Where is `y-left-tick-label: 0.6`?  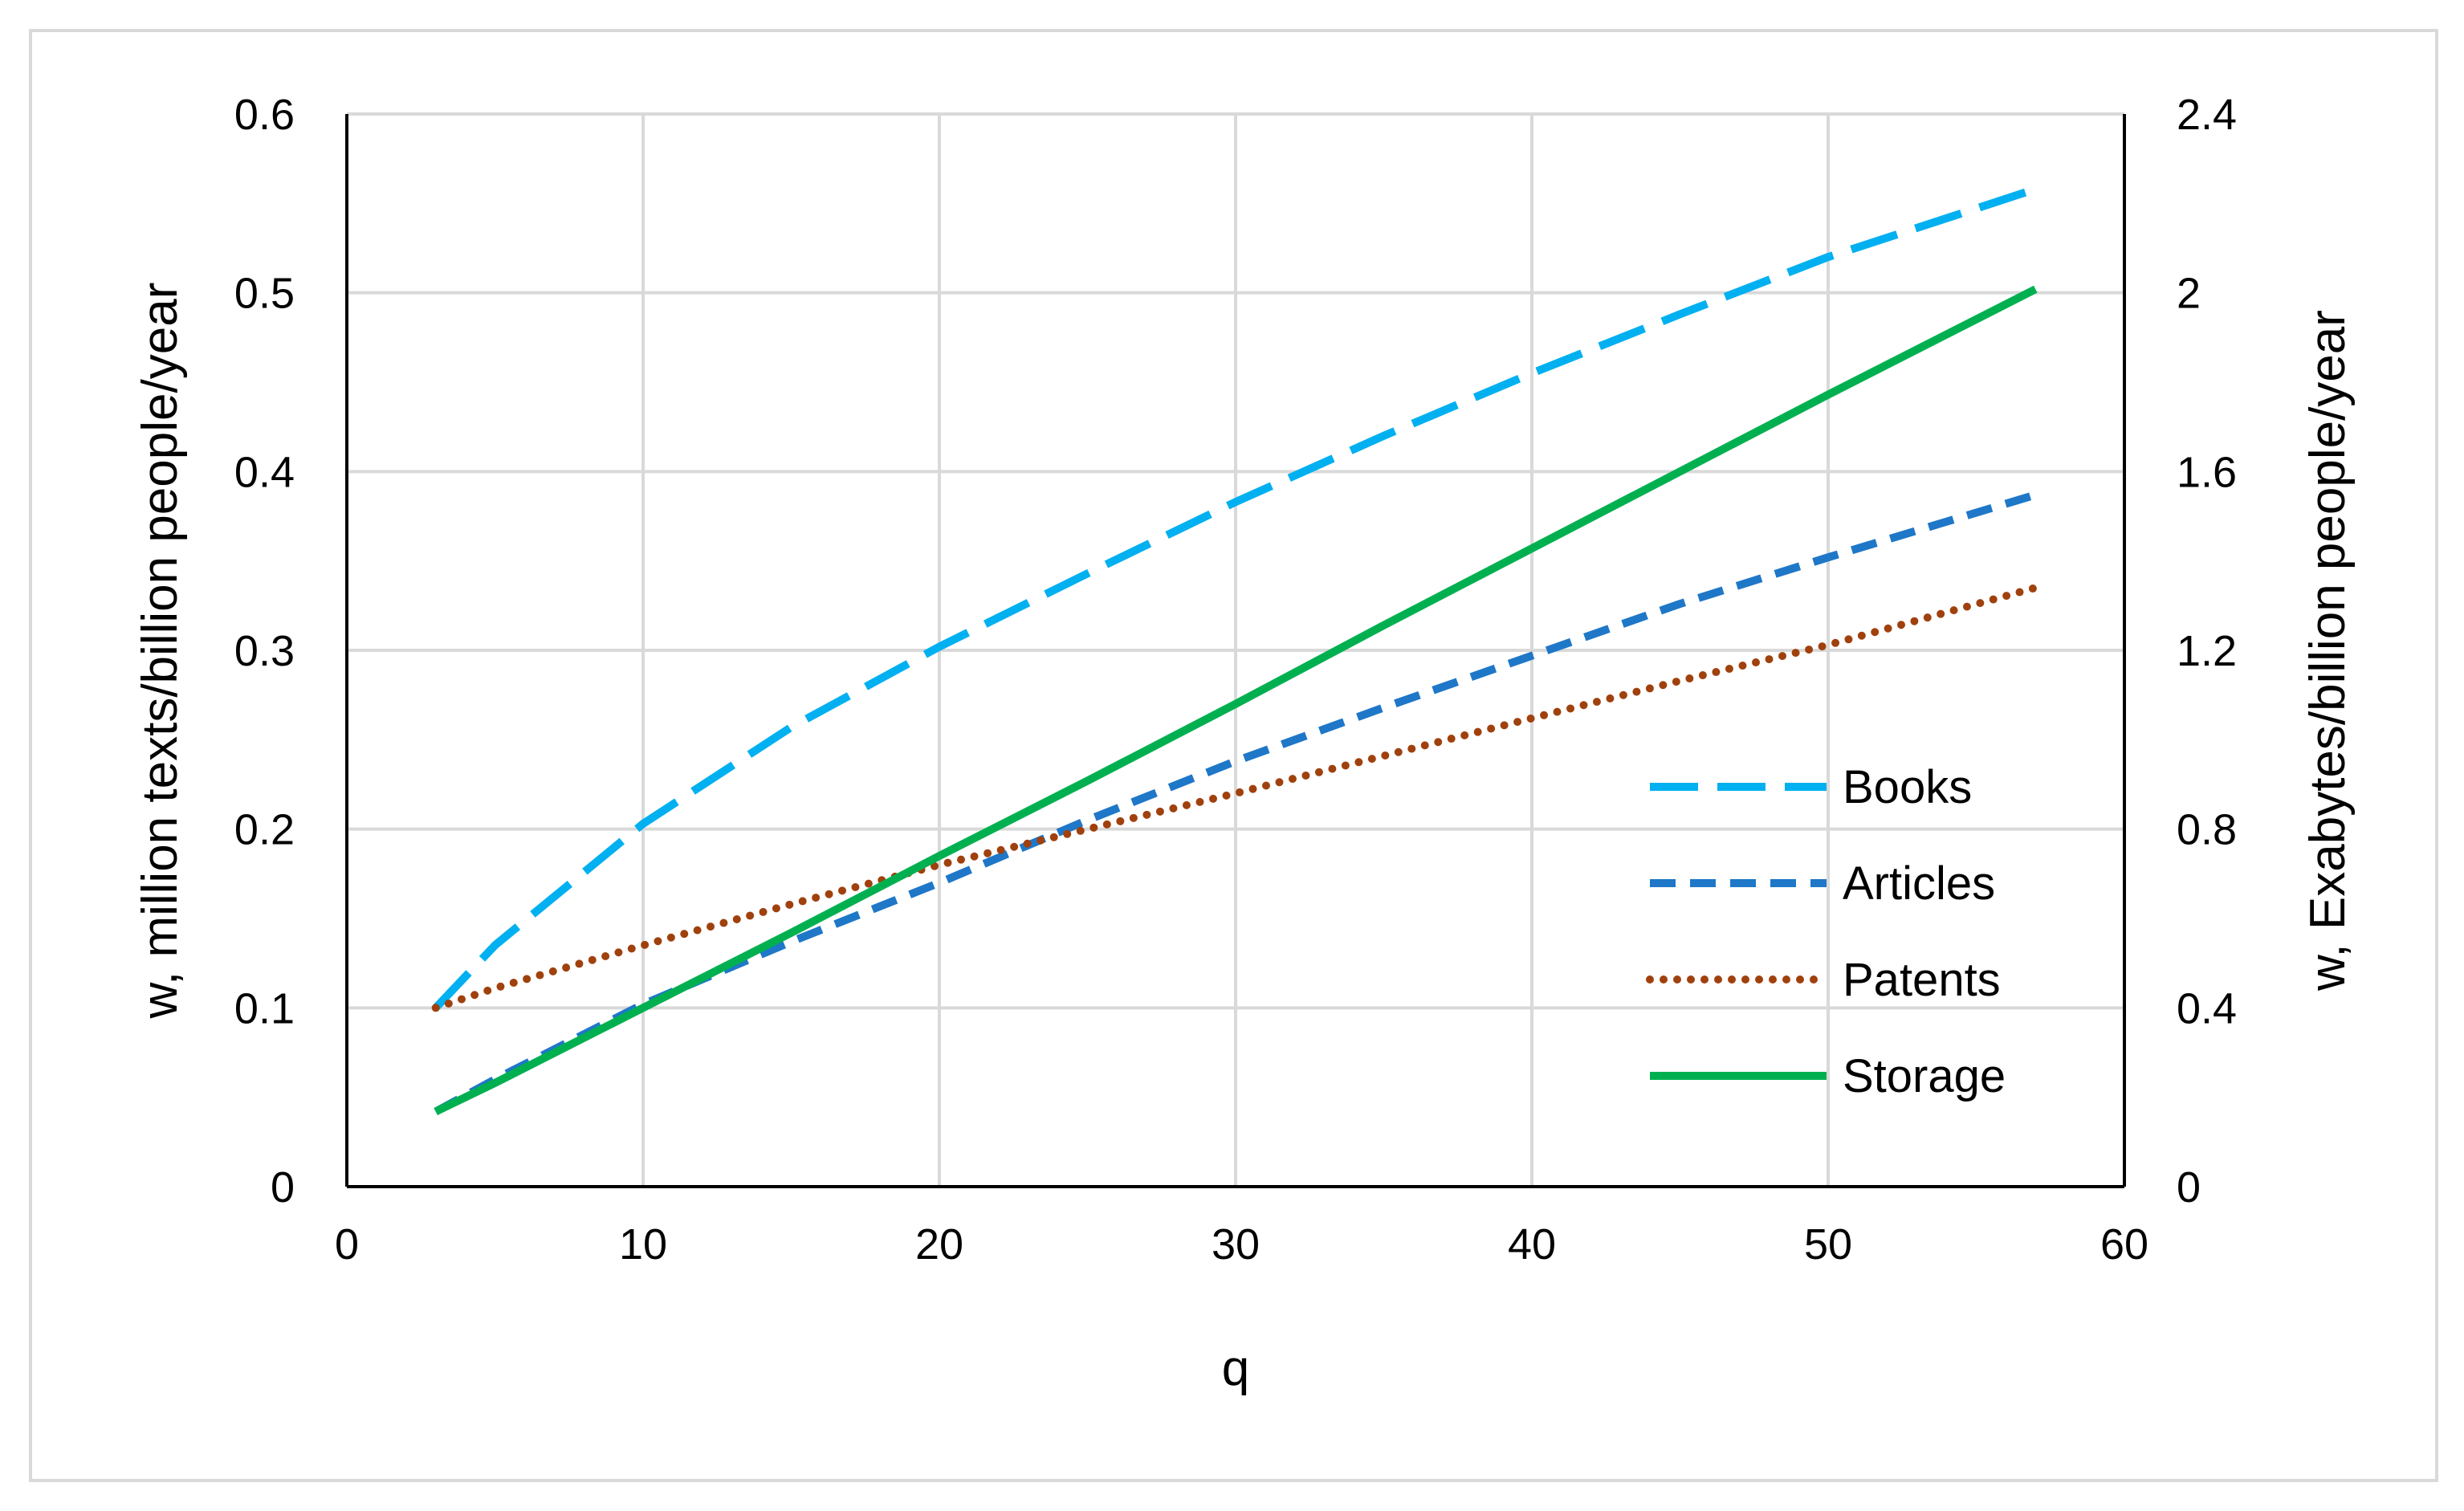
y-left-tick-label: 0.6 is located at coordinates (264, 115).